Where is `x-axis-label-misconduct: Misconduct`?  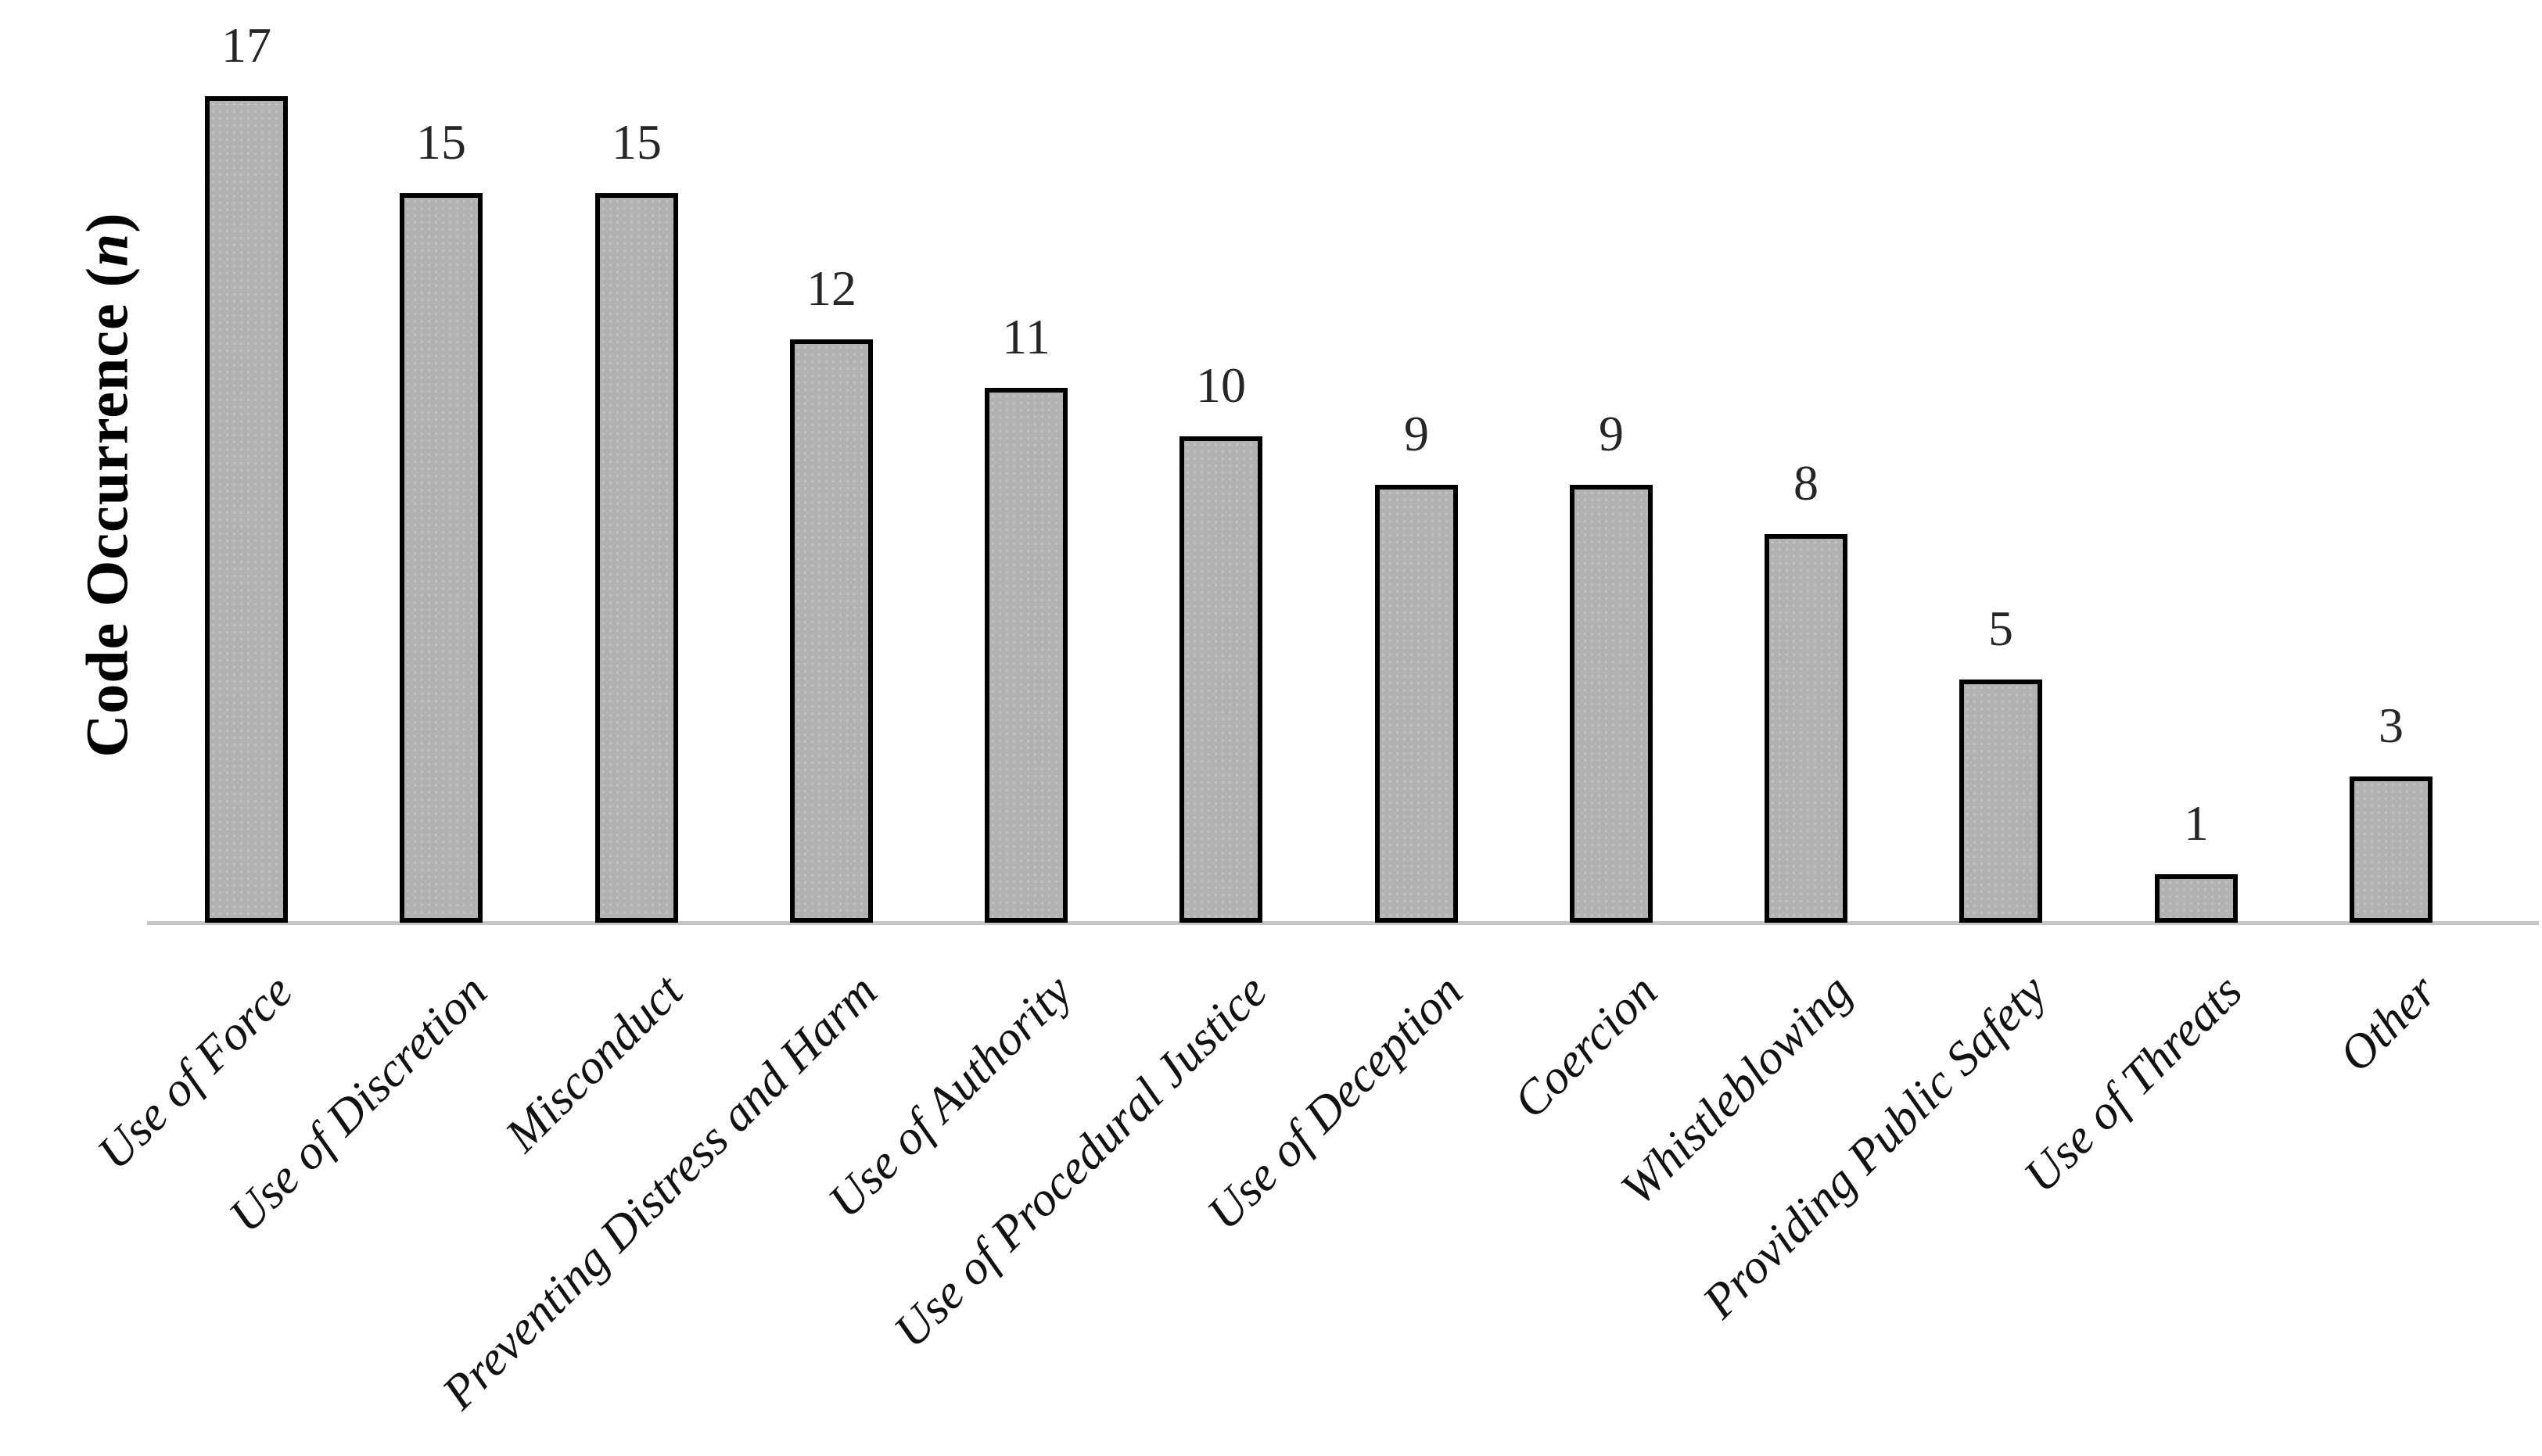 x-axis-label-misconduct: Misconduct is located at coordinates (594, 1063).